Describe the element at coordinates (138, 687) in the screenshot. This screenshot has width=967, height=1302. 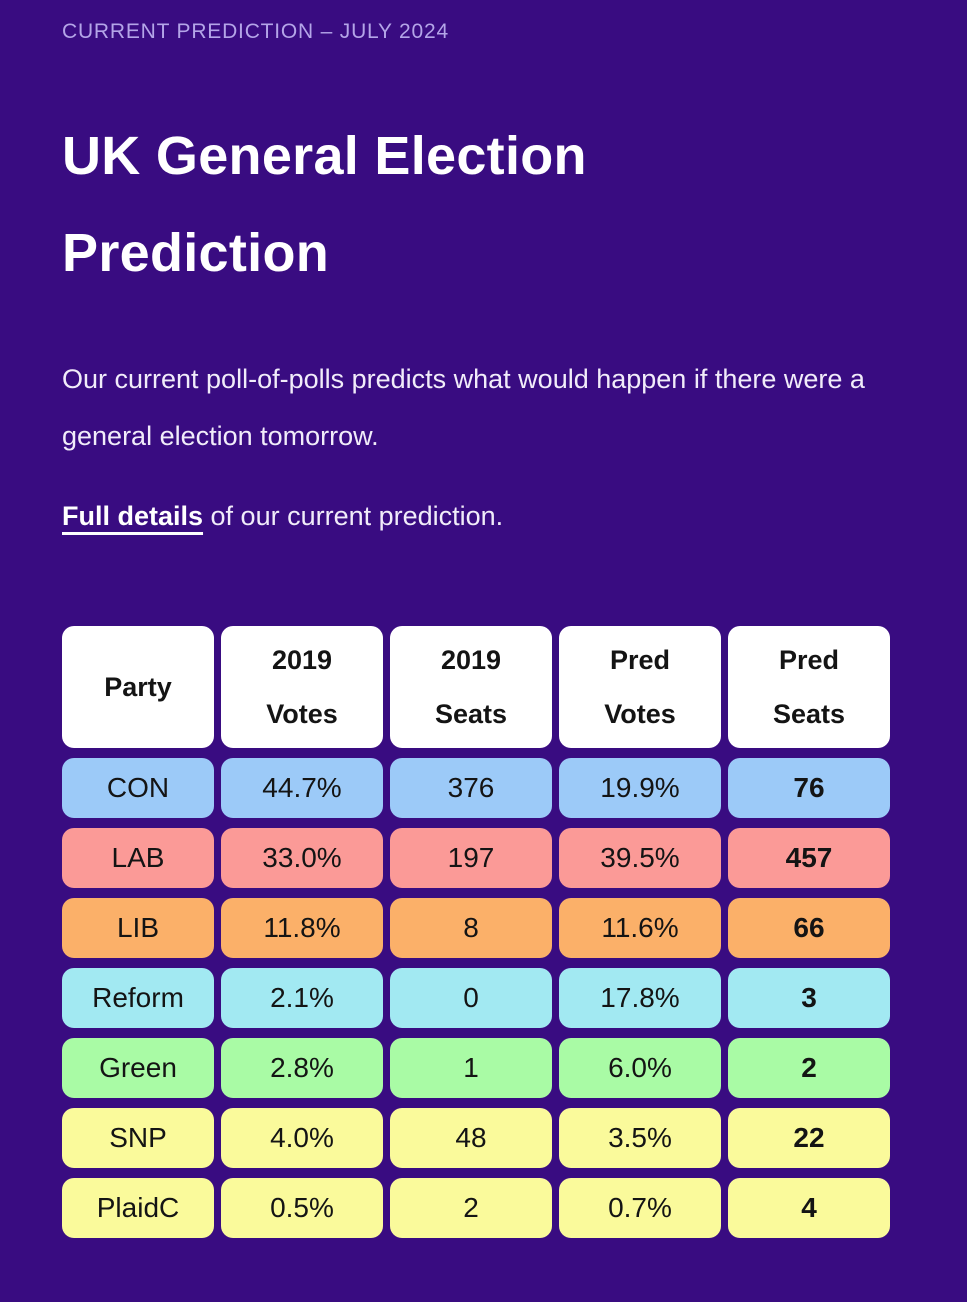
I see `table-header-cell-party: Party` at that location.